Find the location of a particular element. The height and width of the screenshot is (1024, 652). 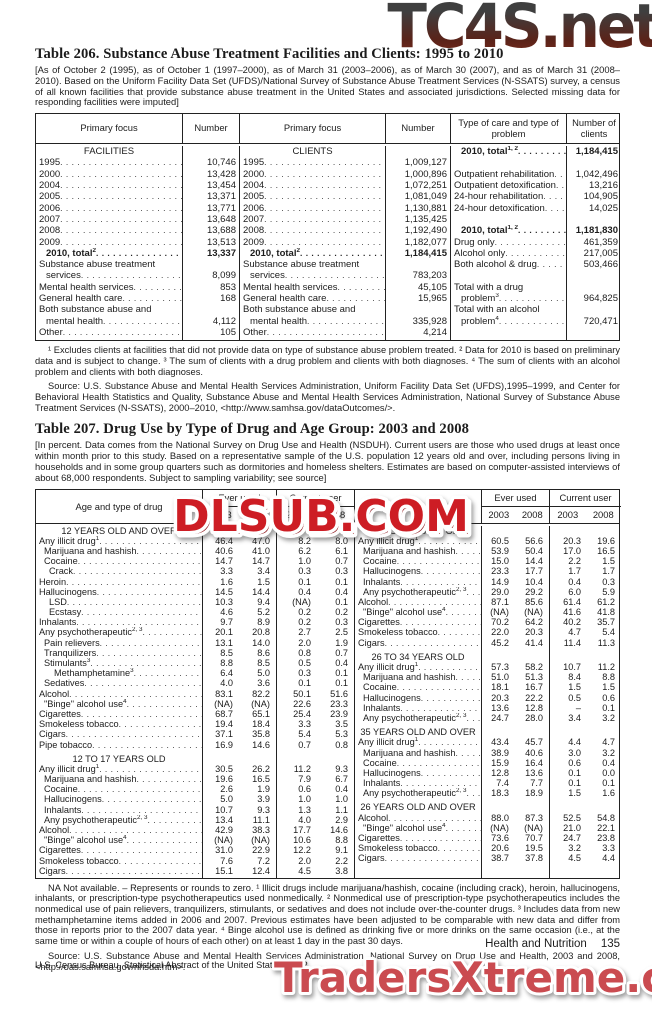

column-header: Ever used is located at coordinates (239, 498).